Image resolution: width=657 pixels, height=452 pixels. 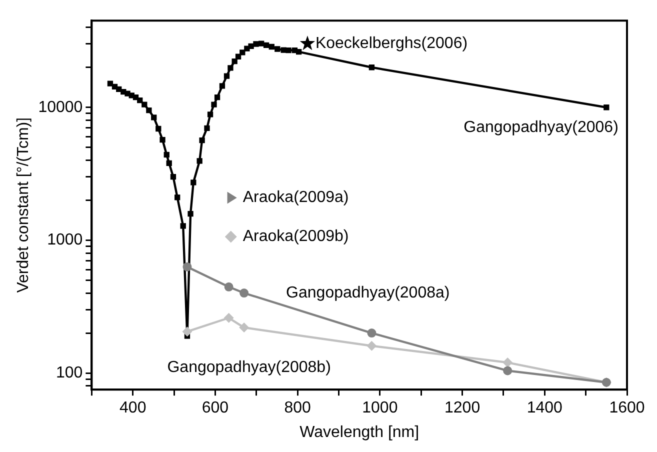 What do you see at coordinates (391, 43) in the screenshot?
I see `series-label: Koeckelberghs(2006)` at bounding box center [391, 43].